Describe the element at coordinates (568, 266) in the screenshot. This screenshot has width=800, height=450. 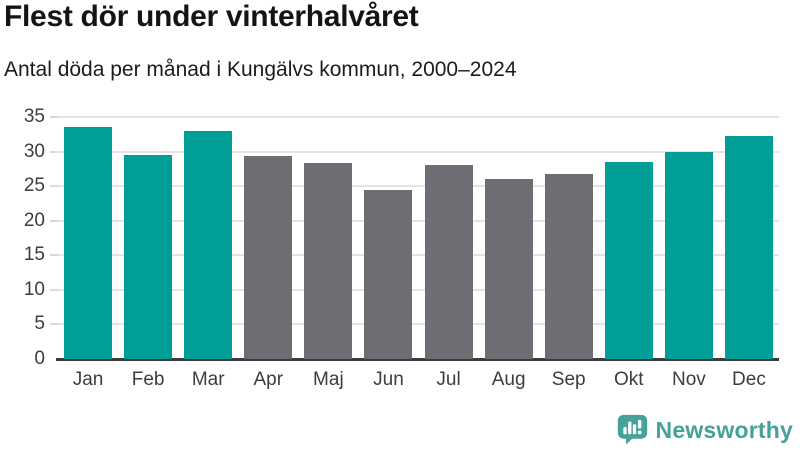
I see `bar-sep` at that location.